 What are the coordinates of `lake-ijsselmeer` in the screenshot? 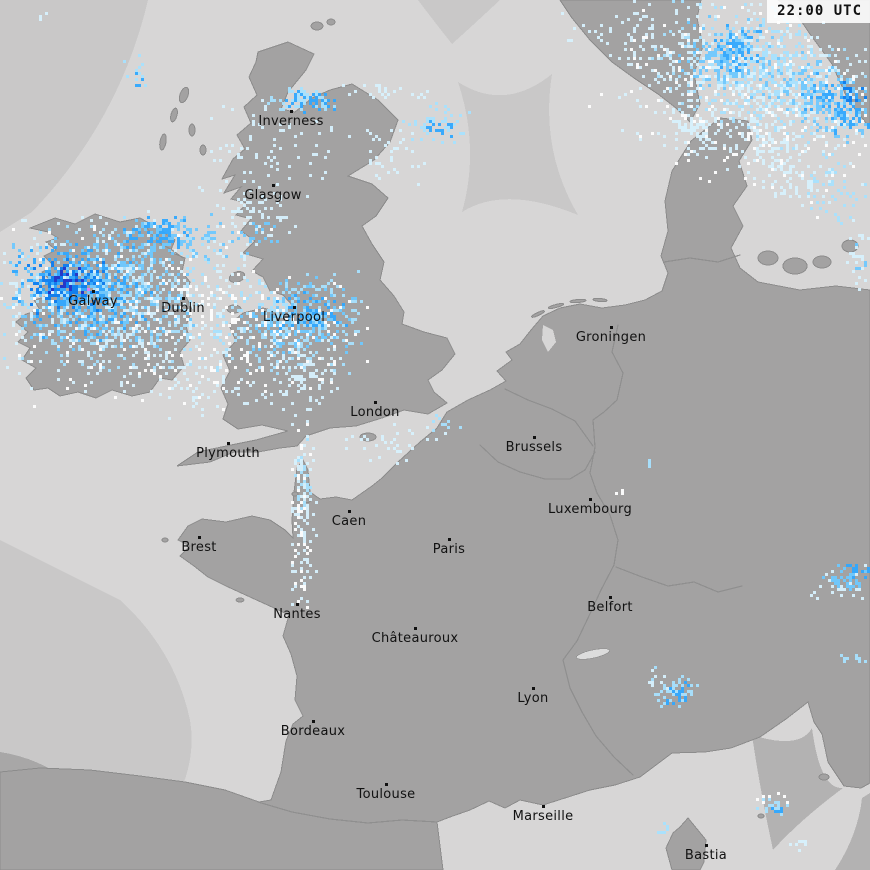 It's located at (549, 338).